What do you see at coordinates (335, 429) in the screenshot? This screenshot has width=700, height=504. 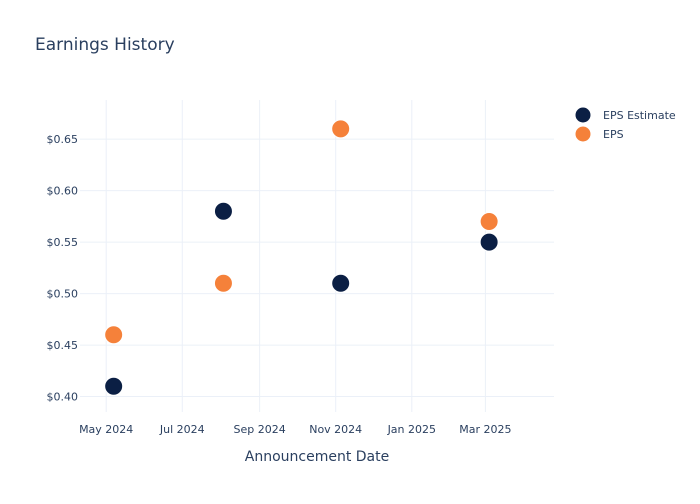 I see `x-tick-label: Nov 2024` at bounding box center [335, 429].